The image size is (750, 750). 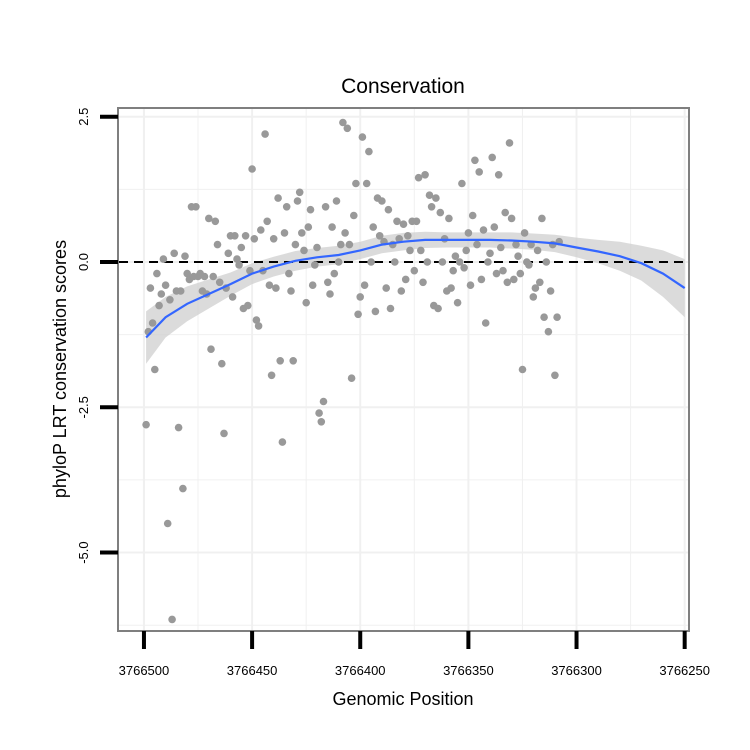 What do you see at coordinates (415, 288) in the screenshot?
I see `smooth-line` at bounding box center [415, 288].